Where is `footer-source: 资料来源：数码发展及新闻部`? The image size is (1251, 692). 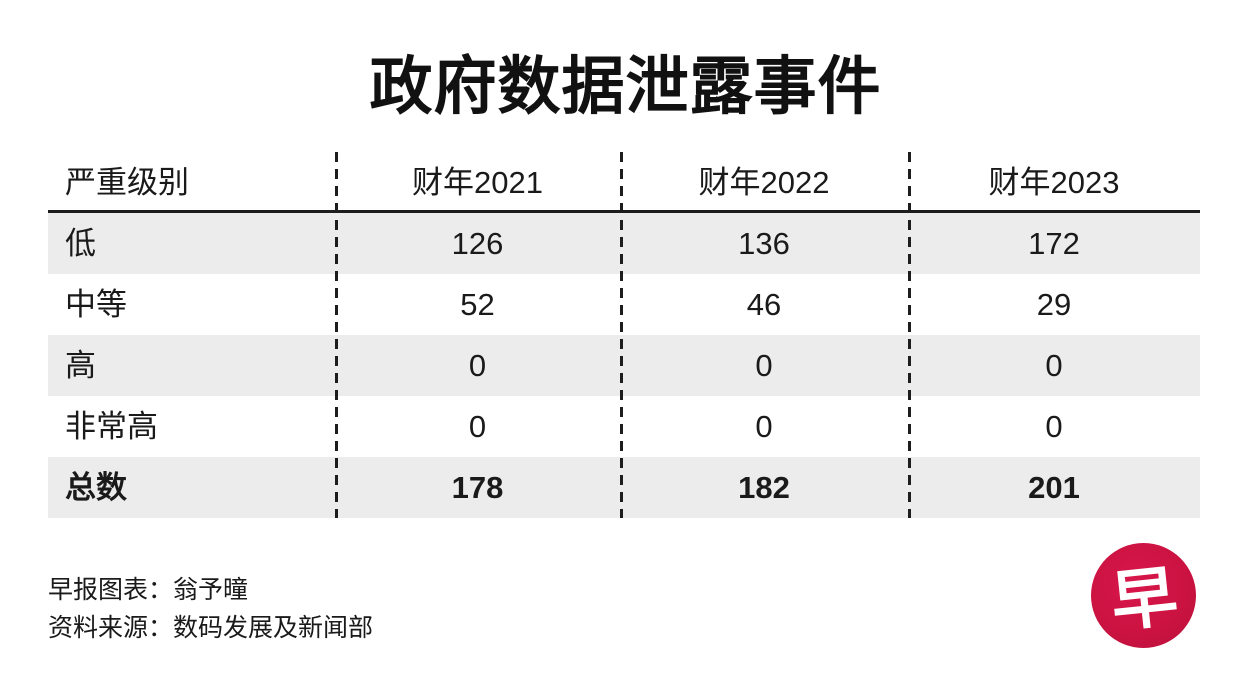
footer-source: 资料来源：数码发展及新闻部 is located at coordinates (211, 628).